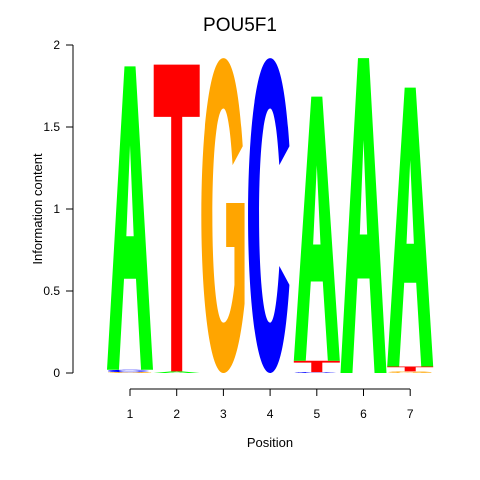  I want to click on y-tick-label: 0, so click(56, 373).